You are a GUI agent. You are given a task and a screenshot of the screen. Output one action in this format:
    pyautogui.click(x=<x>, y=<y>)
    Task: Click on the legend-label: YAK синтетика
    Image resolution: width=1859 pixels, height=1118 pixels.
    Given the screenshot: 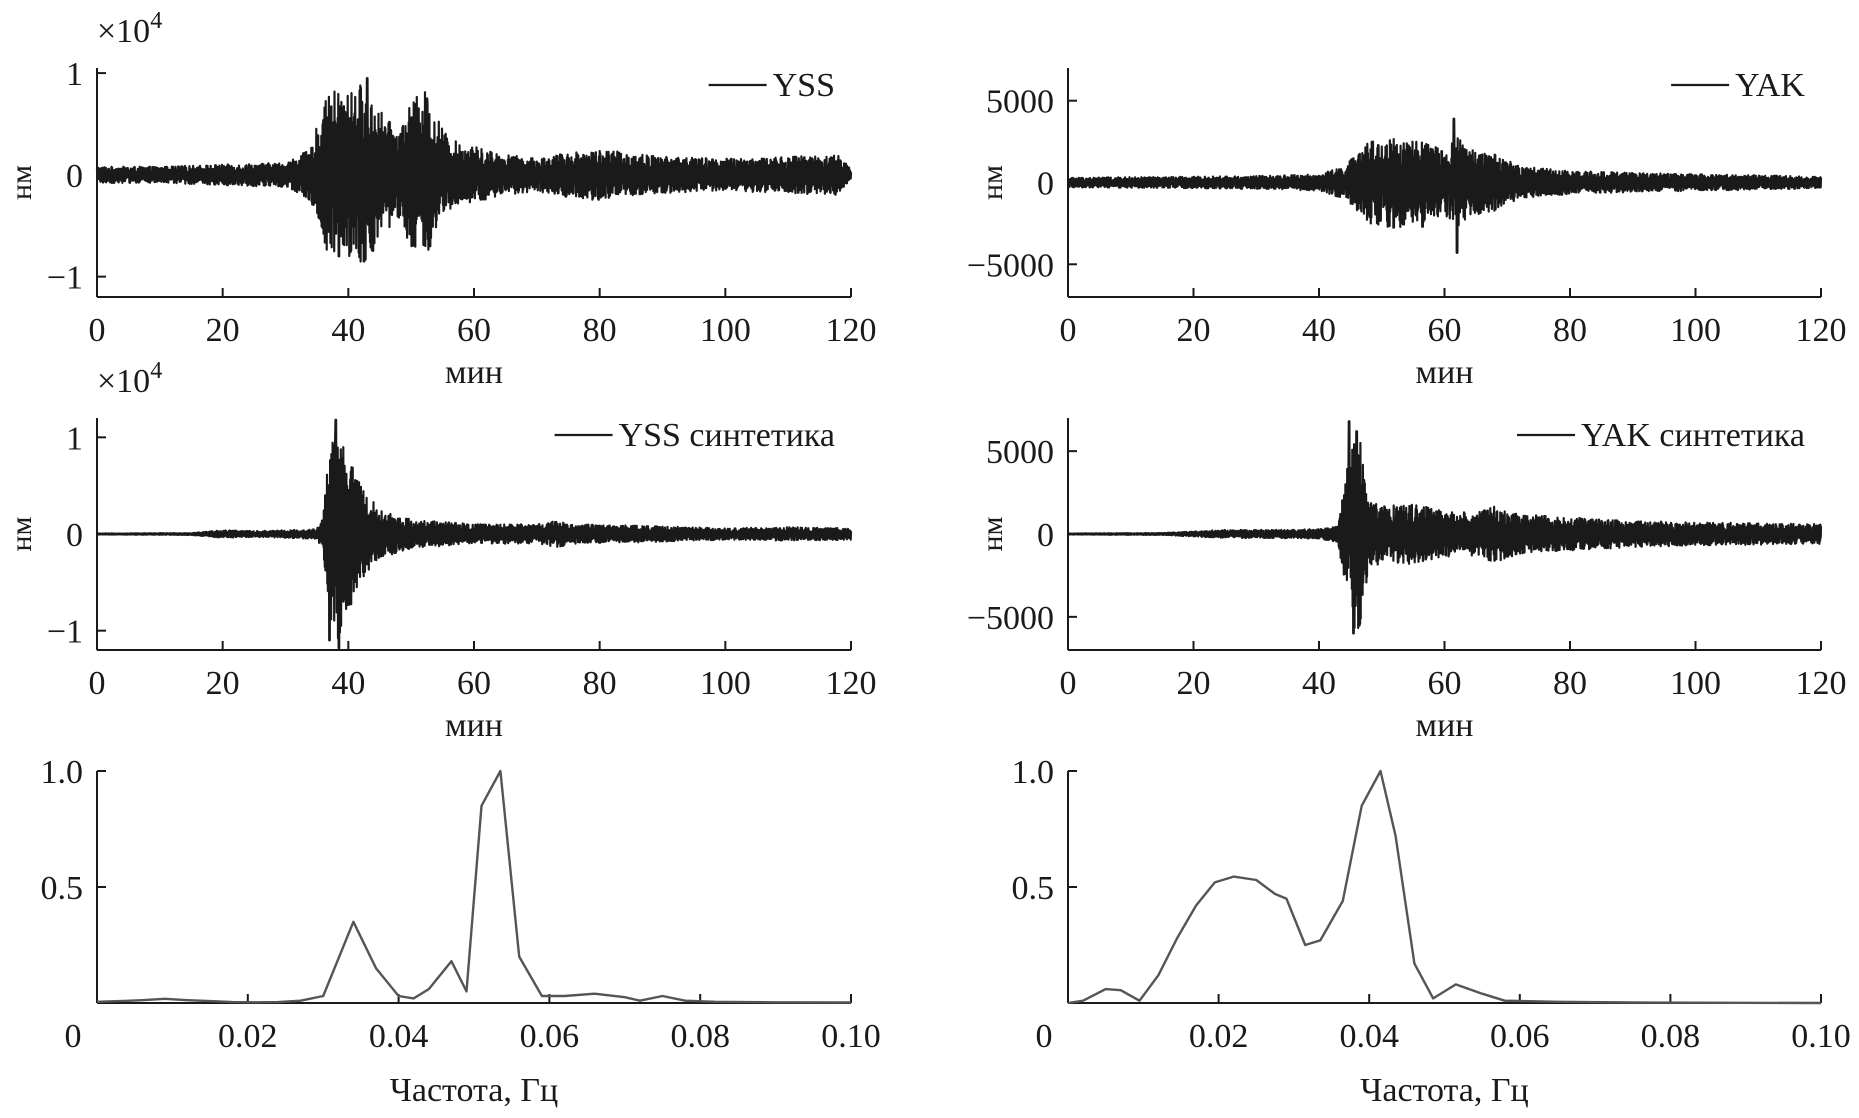 What is the action you would take?
    pyautogui.click(x=1693, y=435)
    